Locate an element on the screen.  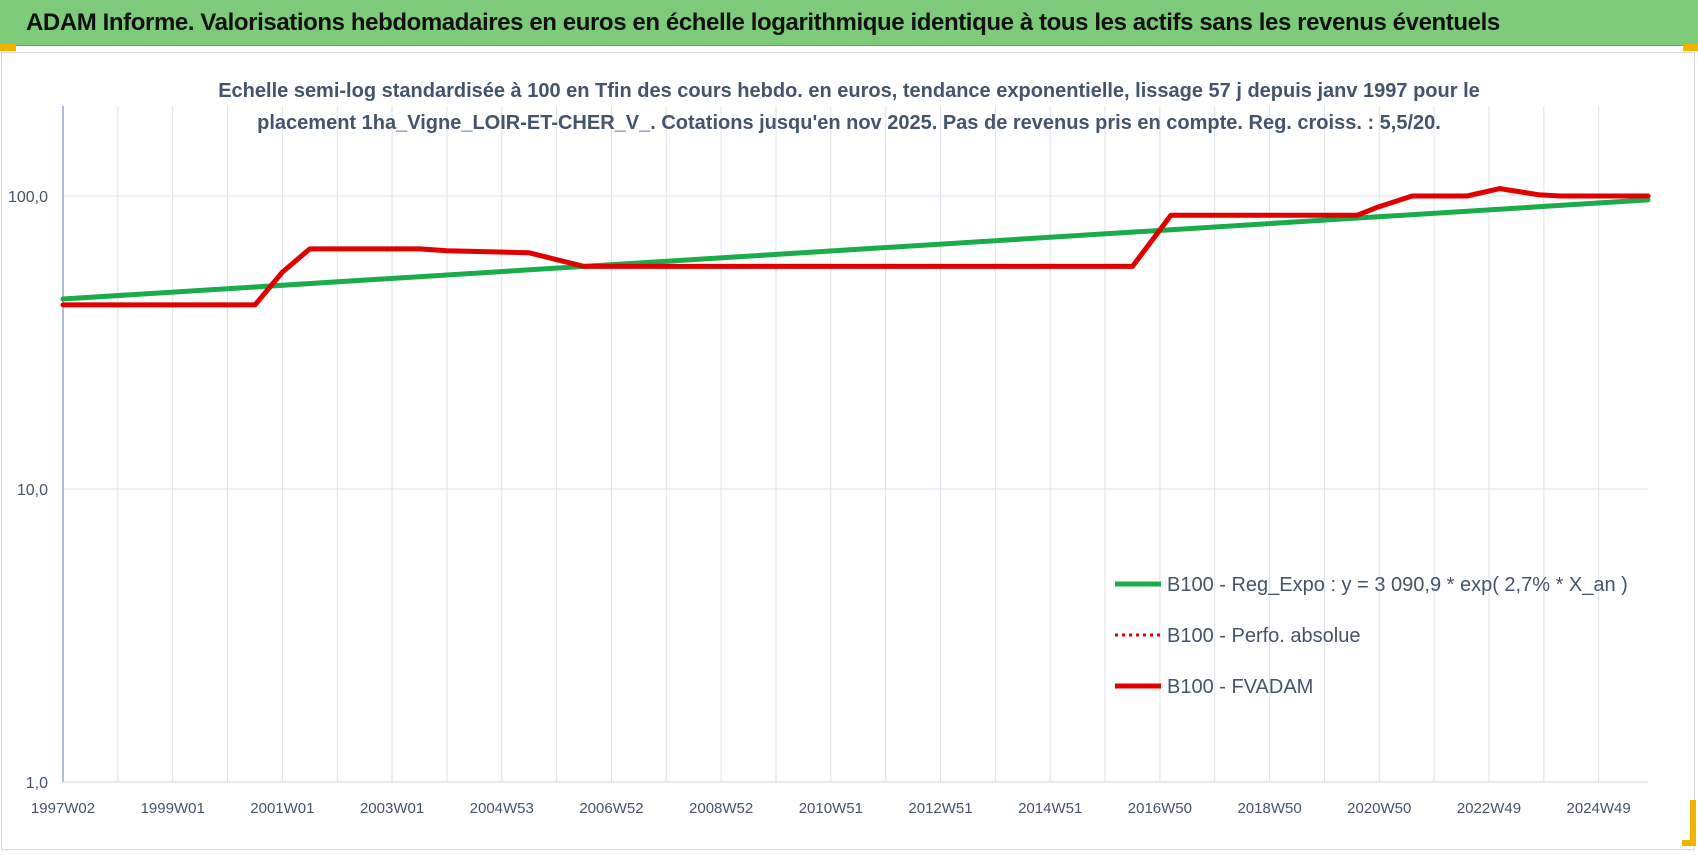
corner-marker-top-left is located at coordinates (8, 47).